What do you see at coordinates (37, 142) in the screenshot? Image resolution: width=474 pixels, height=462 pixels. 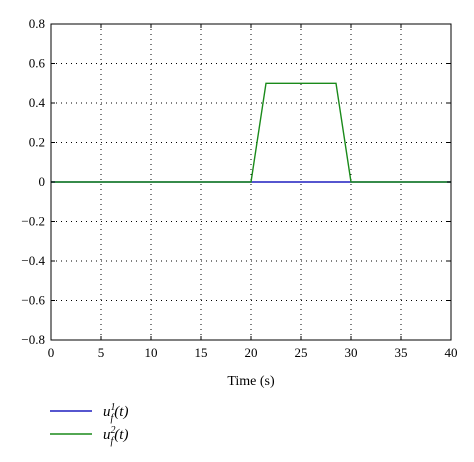 I see `y-tick-label: 0.2` at bounding box center [37, 142].